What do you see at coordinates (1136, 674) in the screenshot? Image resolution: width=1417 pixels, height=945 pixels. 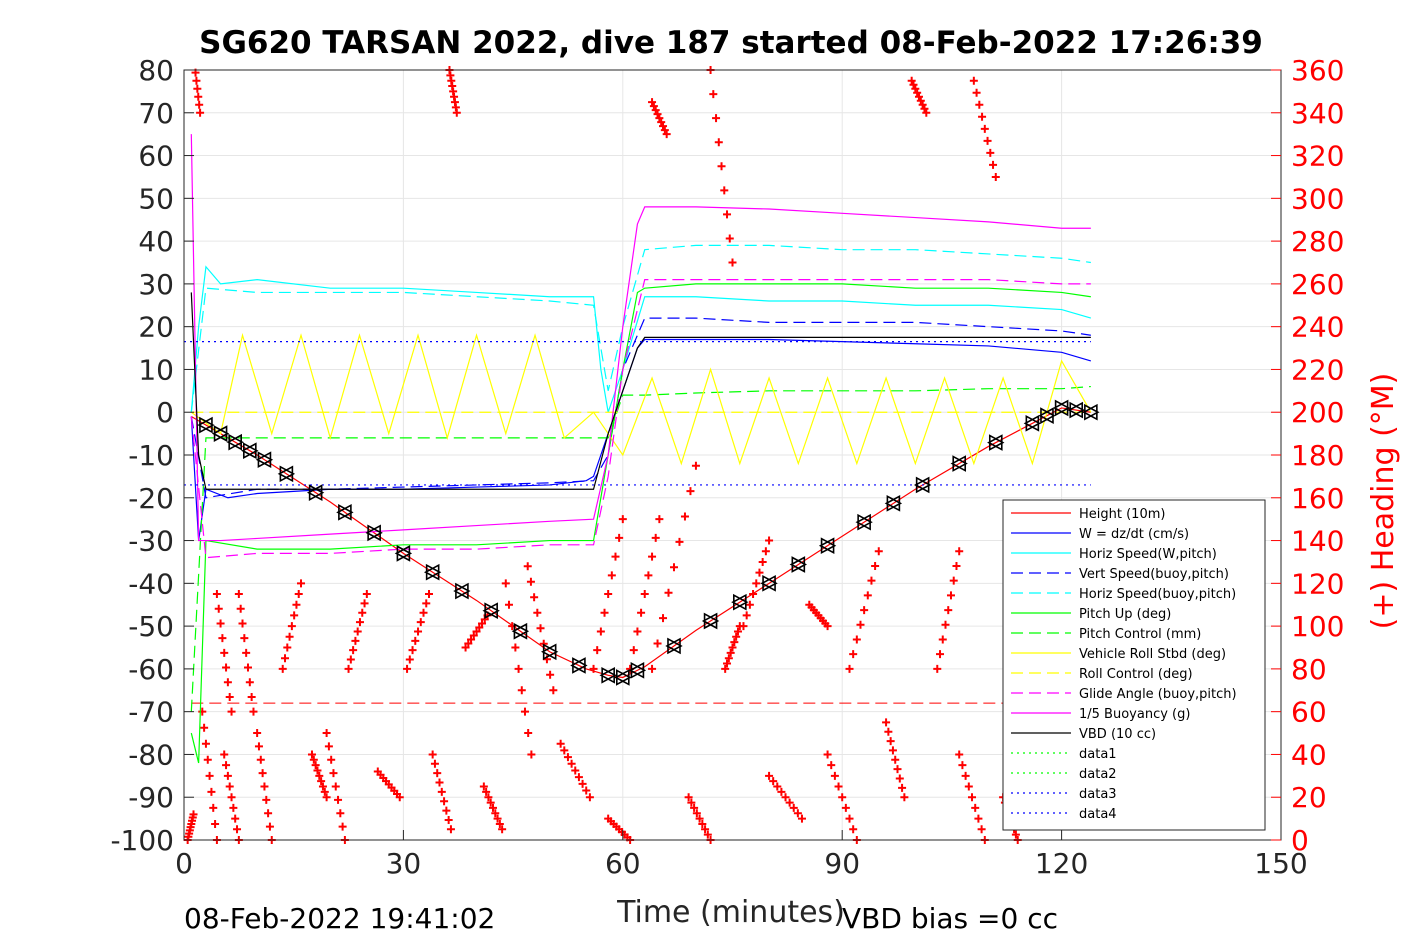 I see `legend-label: Roll Control (deg)` at bounding box center [1136, 674].